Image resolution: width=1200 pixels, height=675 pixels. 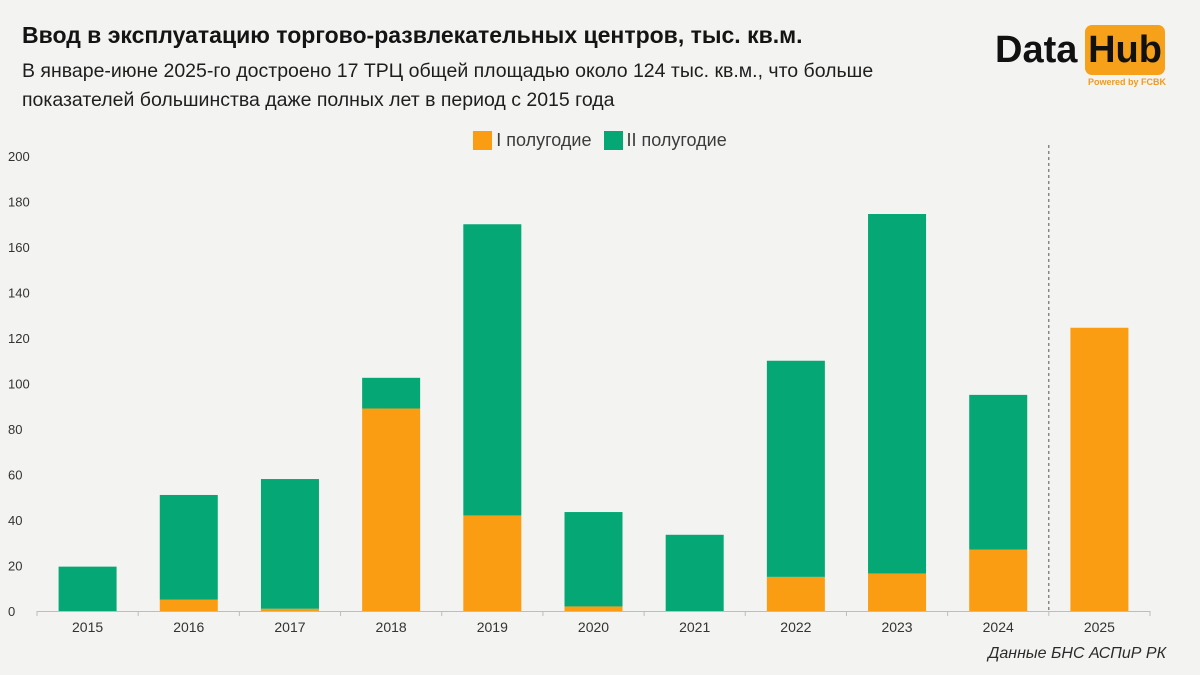 I want to click on x-tick-label: 2022, so click(x=795, y=627).